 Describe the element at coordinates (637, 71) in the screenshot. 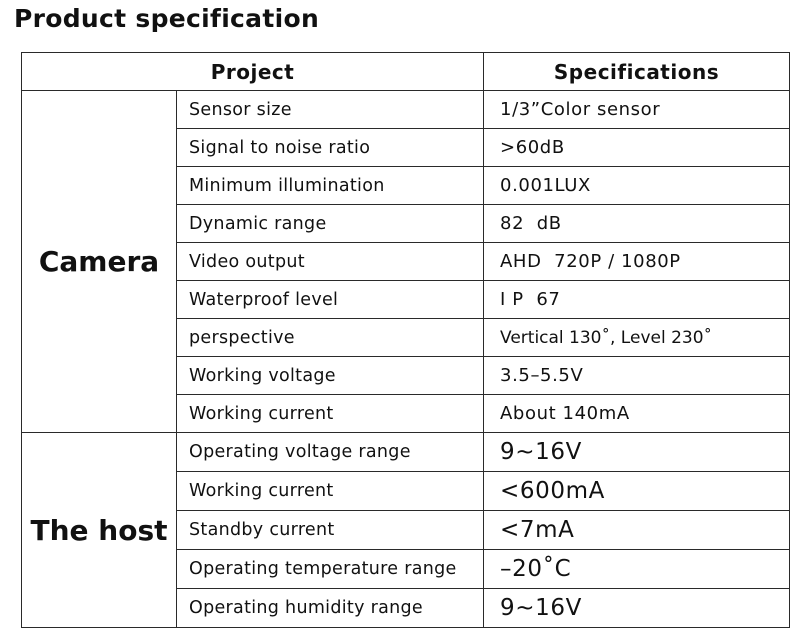

I see `header-specifications: Specifications` at that location.